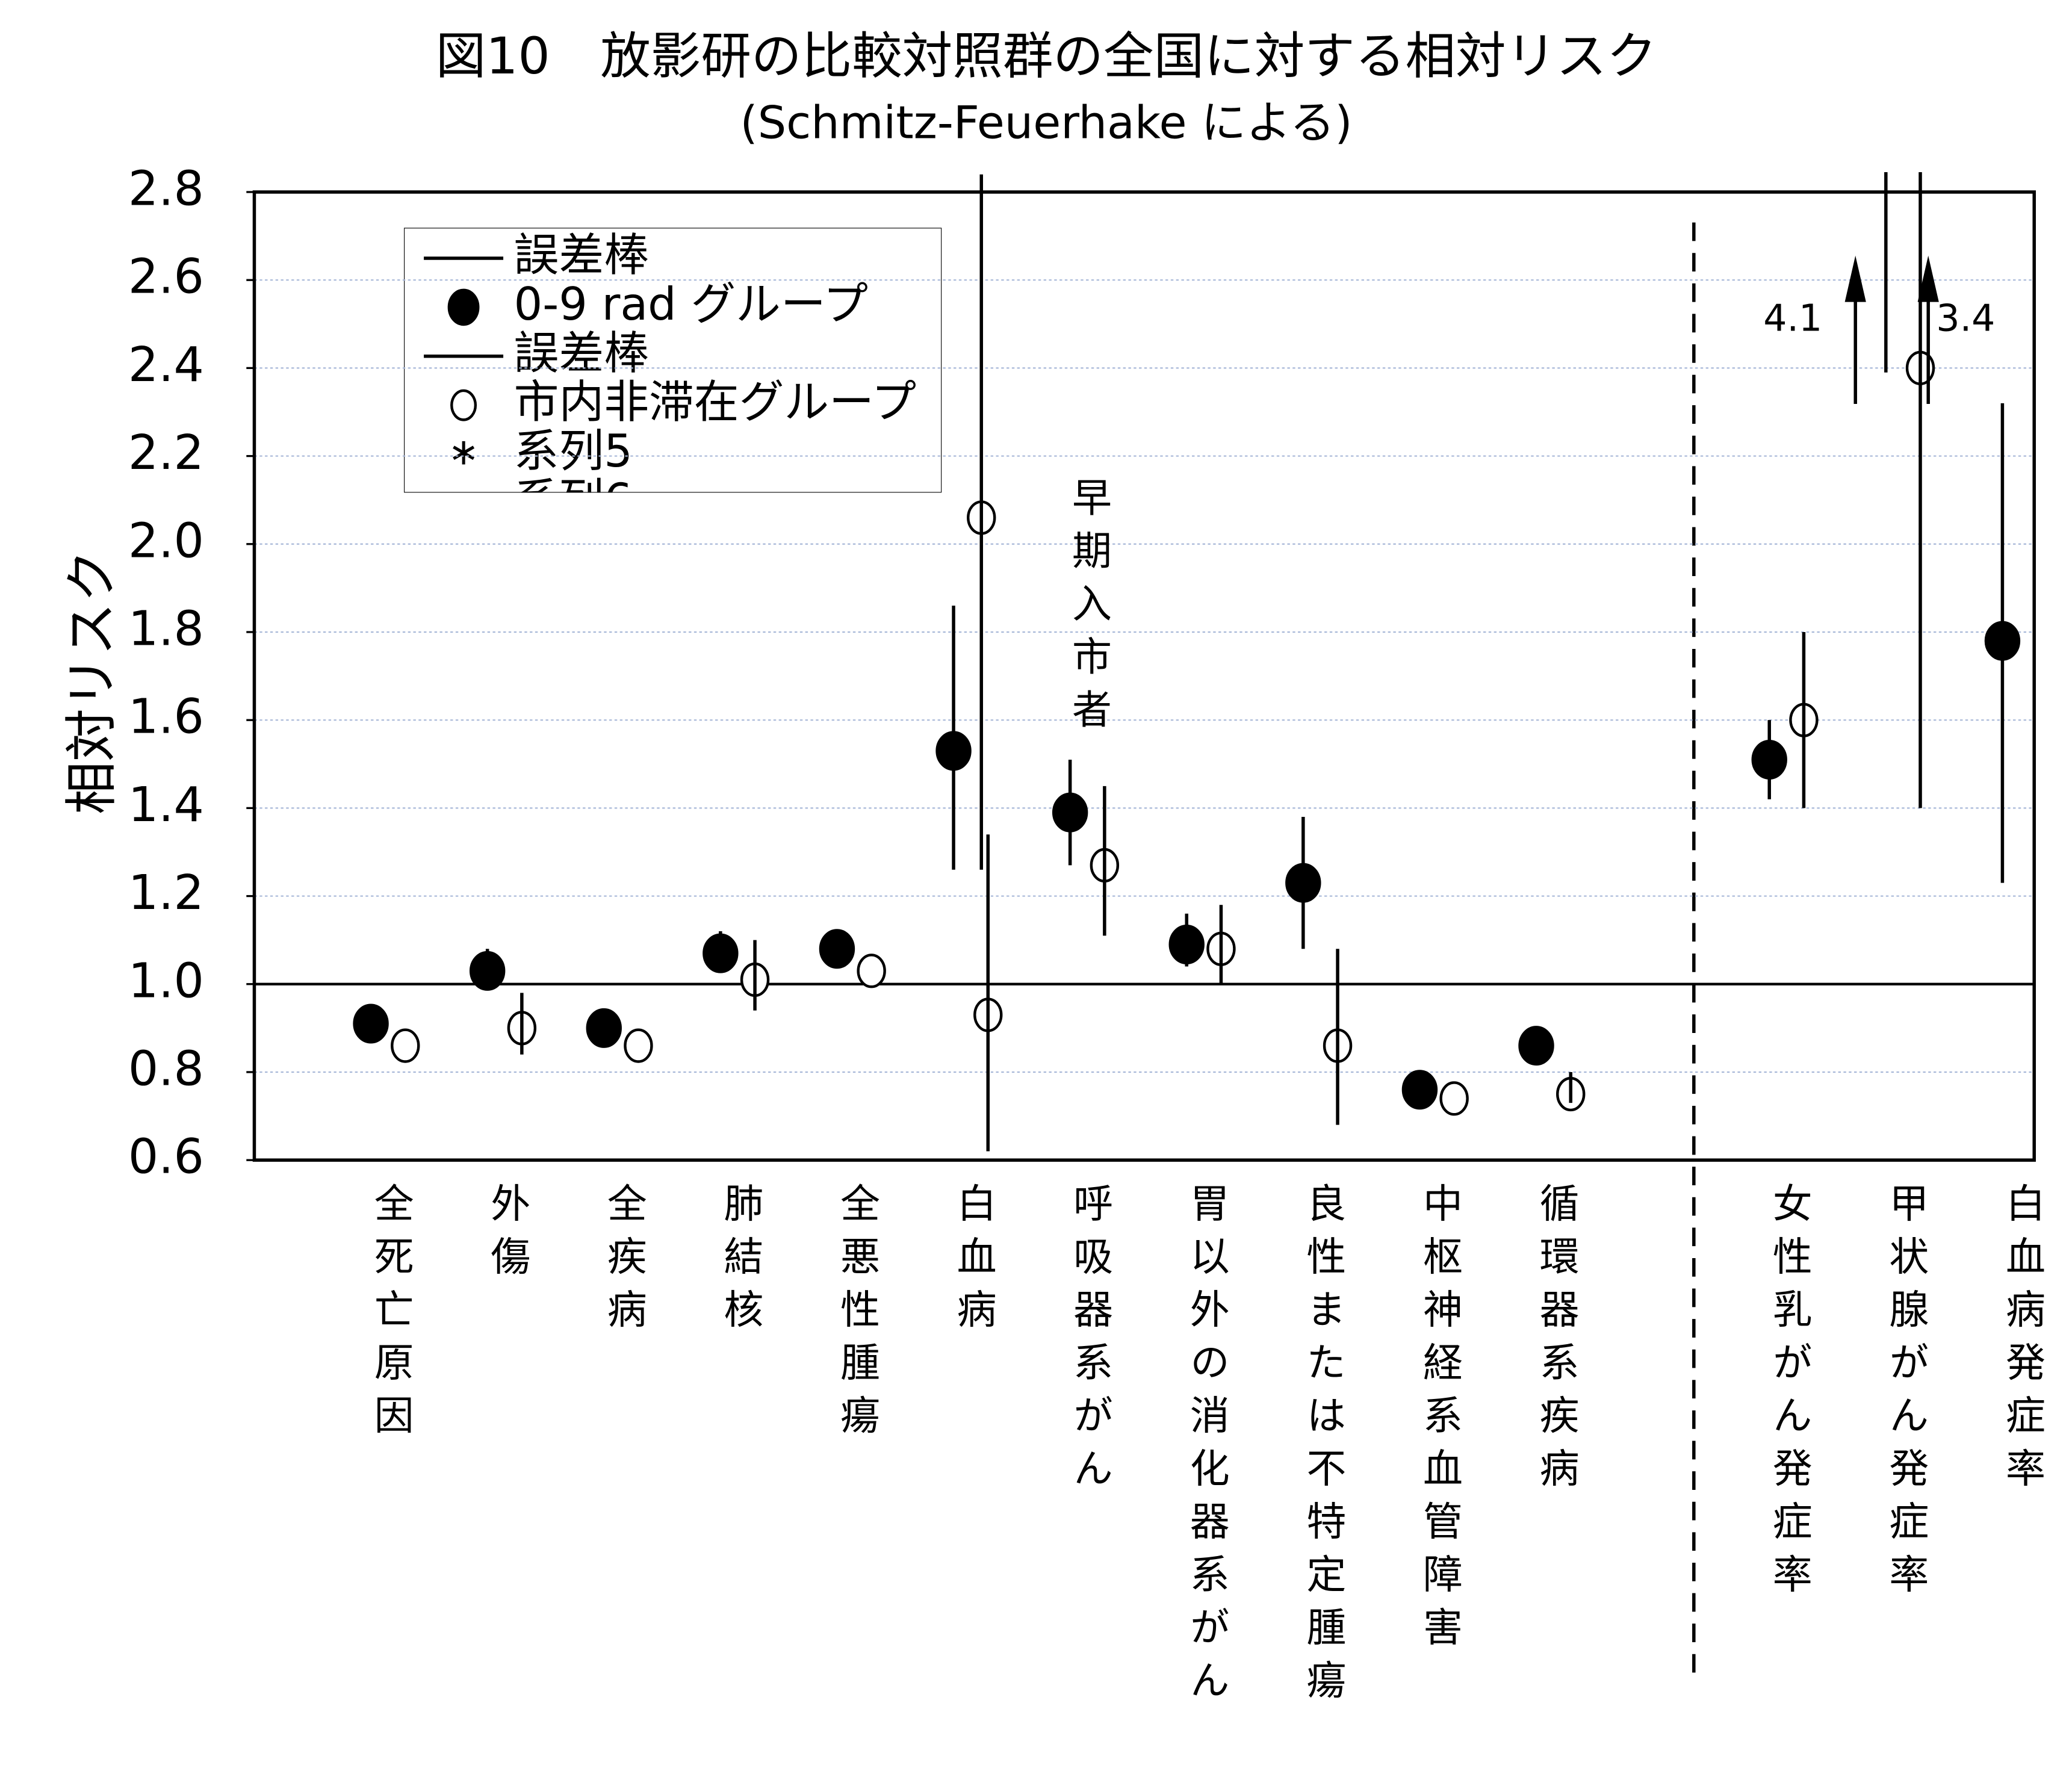 Image resolution: width=2072 pixels, height=1771 pixels. Describe the element at coordinates (857, 1315) in the screenshot. I see `x-tick-label: 全悪性腫瘍` at that location.